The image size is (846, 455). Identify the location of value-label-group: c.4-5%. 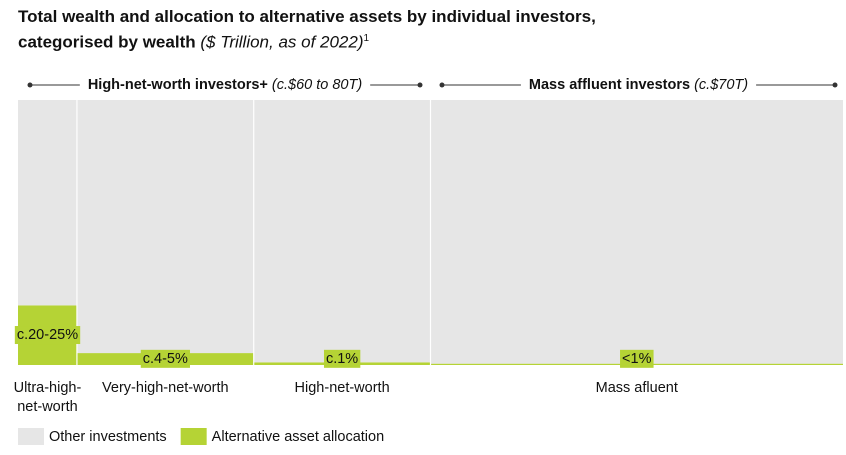
(165, 358).